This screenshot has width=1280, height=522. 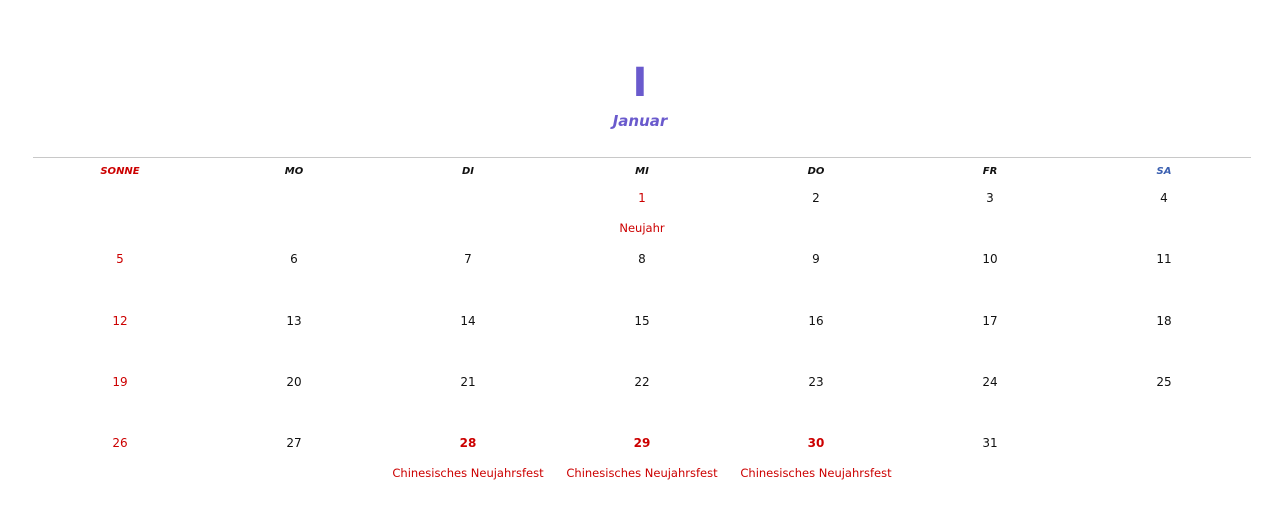 I want to click on day-cell: 10, so click(x=990, y=275).